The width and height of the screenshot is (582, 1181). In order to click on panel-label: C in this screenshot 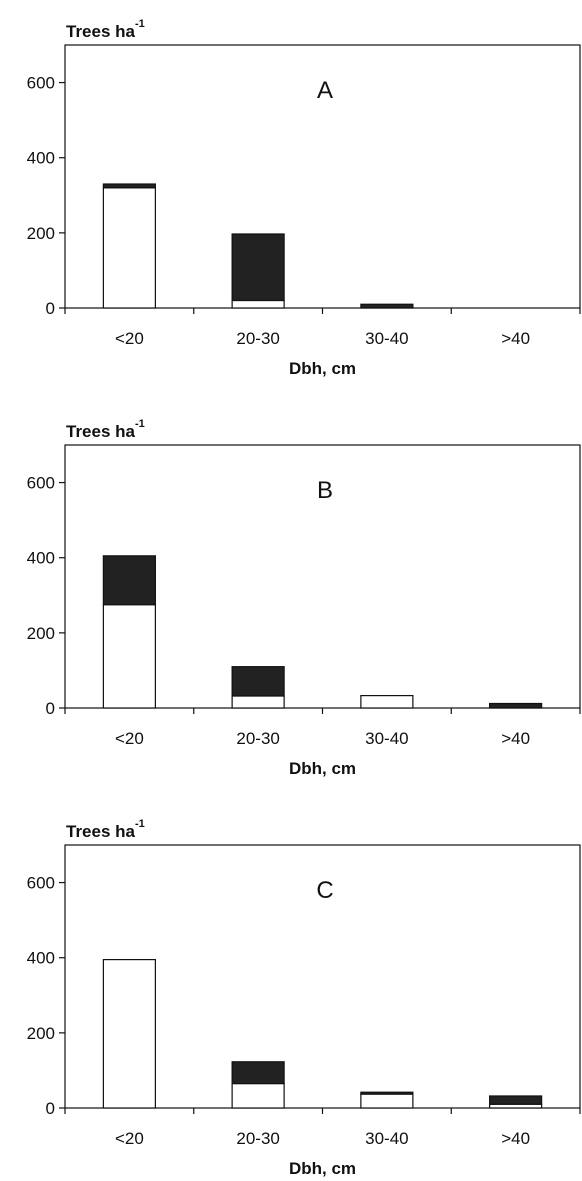, I will do `click(324, 890)`.